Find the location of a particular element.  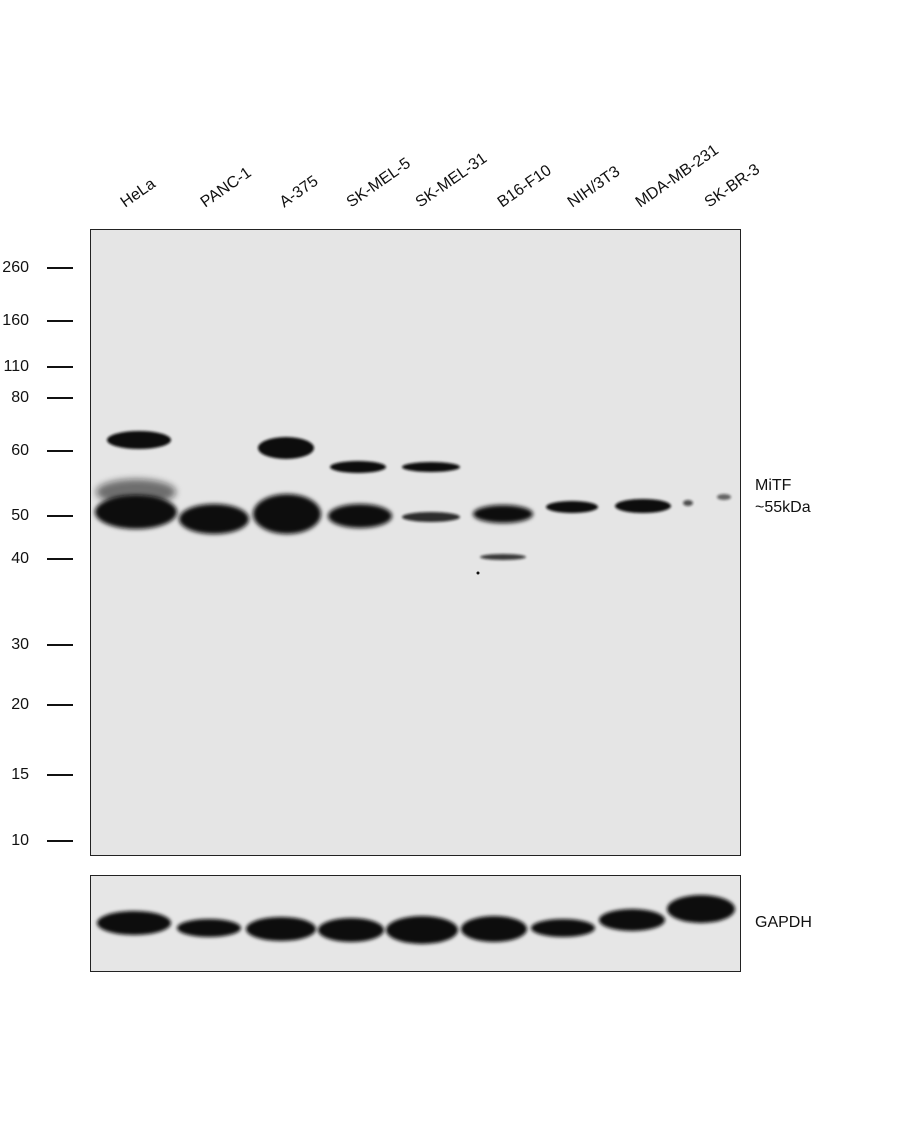

gapdh-band-hela is located at coordinates (134, 923).